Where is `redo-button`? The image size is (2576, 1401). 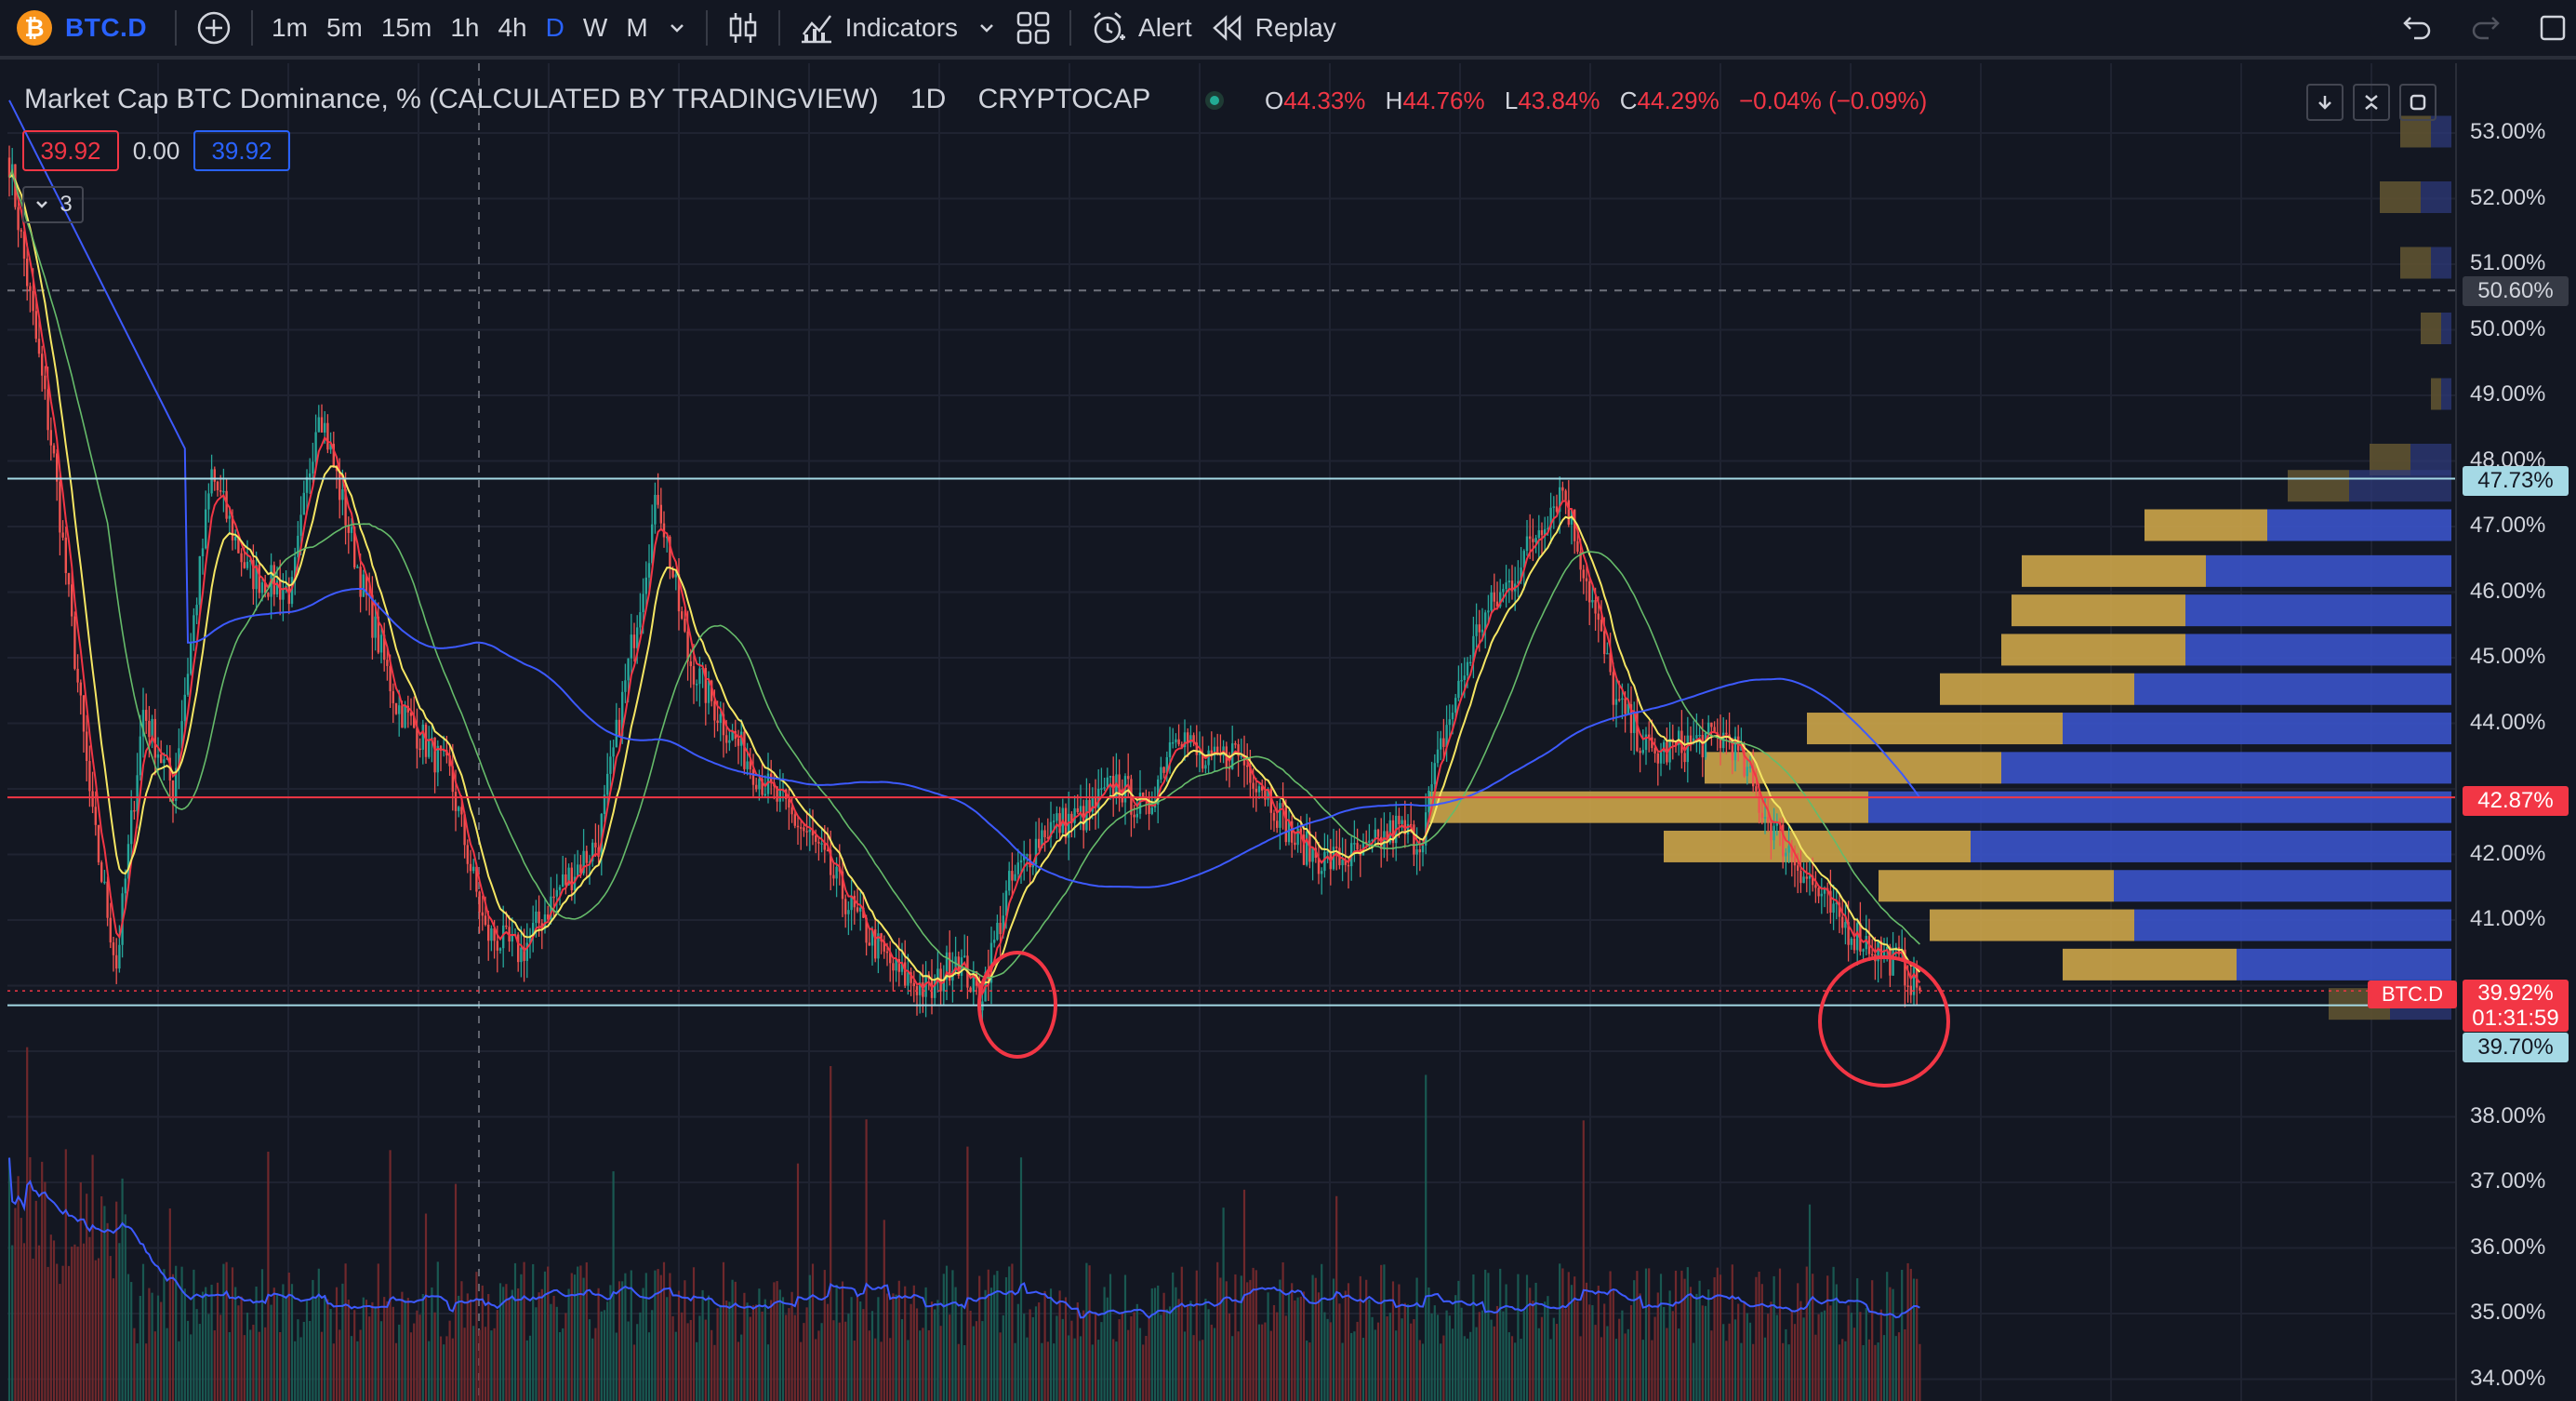 redo-button is located at coordinates (2486, 29).